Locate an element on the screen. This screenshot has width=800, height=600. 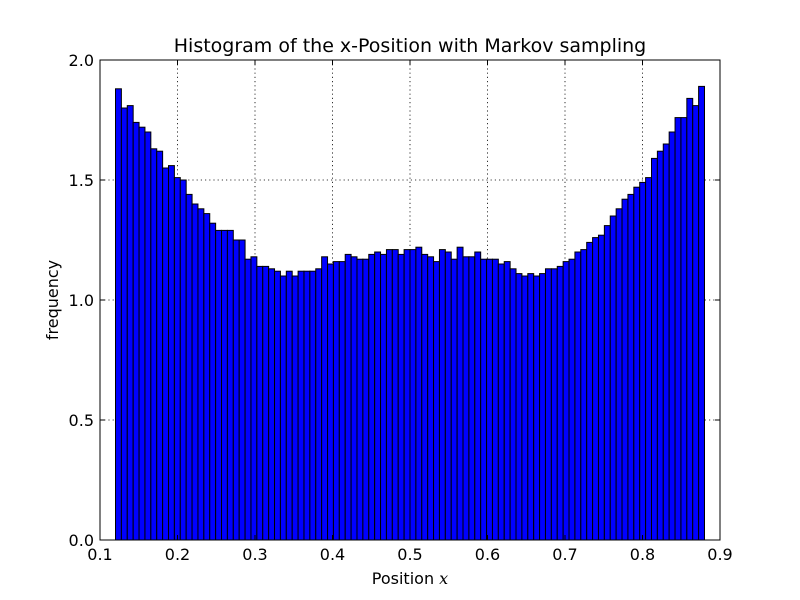
y-tick-label: 0.5 is located at coordinates (81, 420).